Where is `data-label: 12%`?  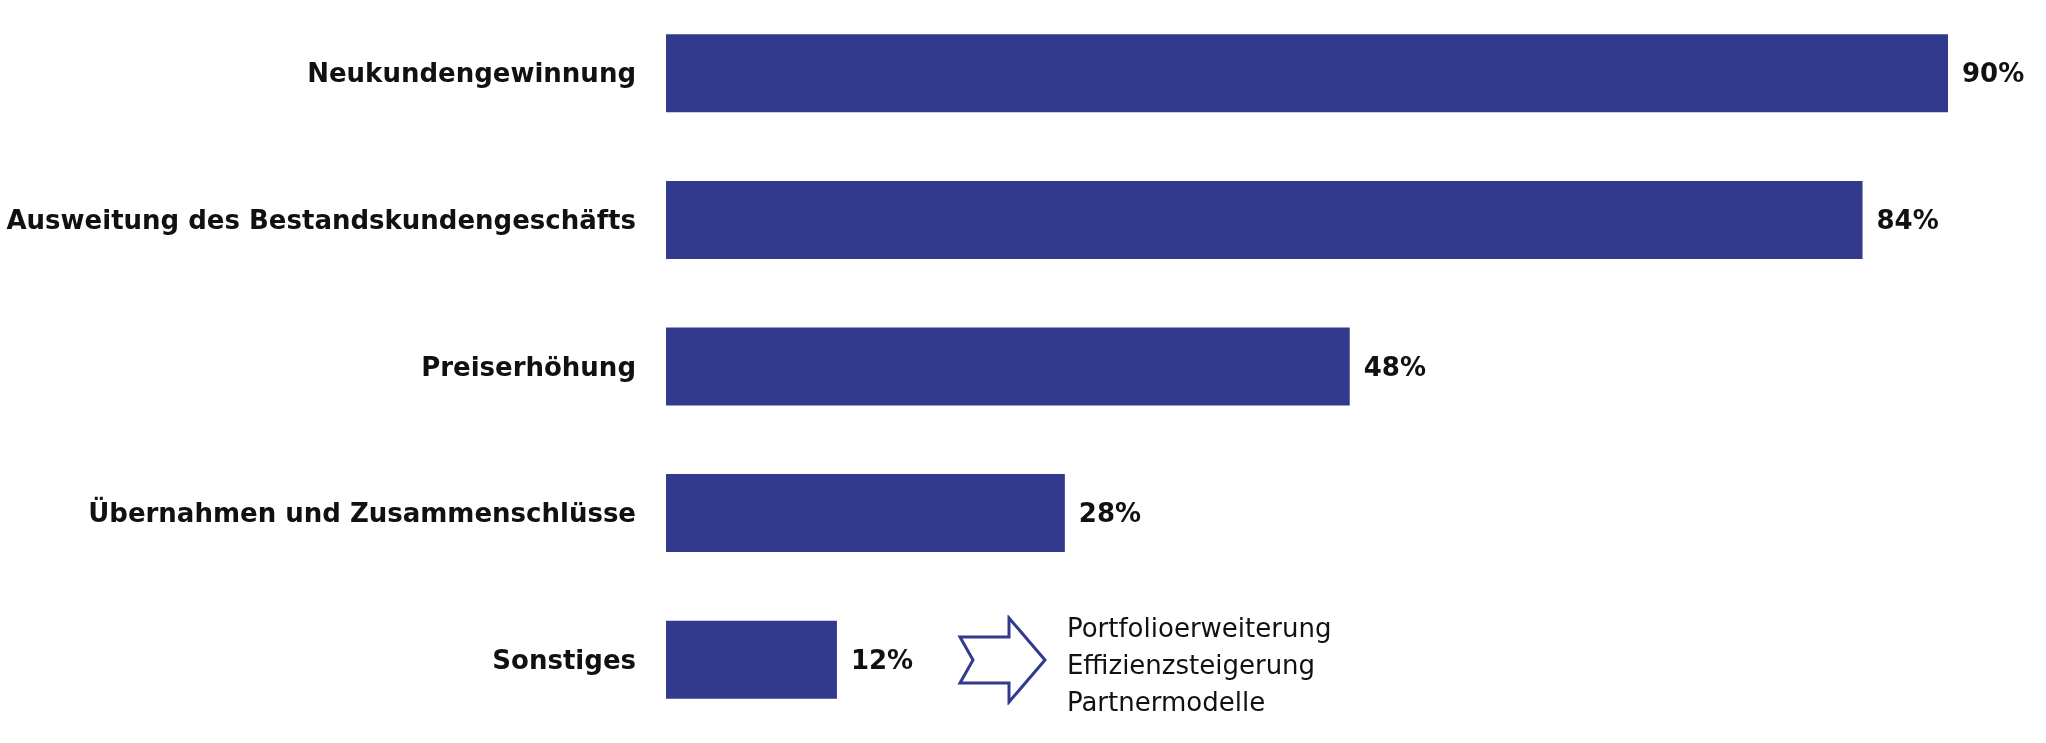 data-label: 12% is located at coordinates (882, 659).